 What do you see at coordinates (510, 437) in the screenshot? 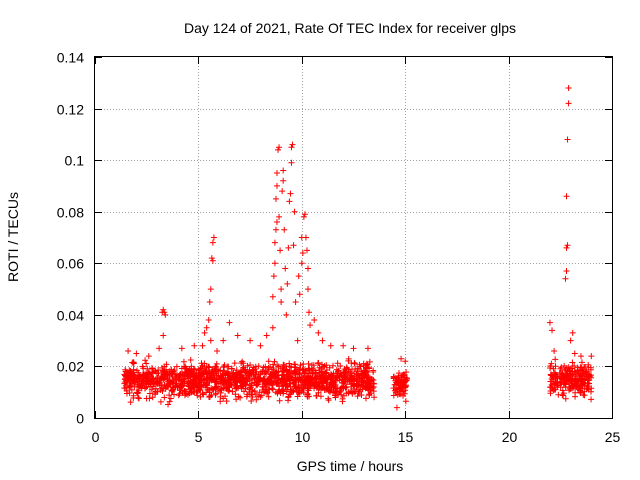
I see `x-tick-label: 20` at bounding box center [510, 437].